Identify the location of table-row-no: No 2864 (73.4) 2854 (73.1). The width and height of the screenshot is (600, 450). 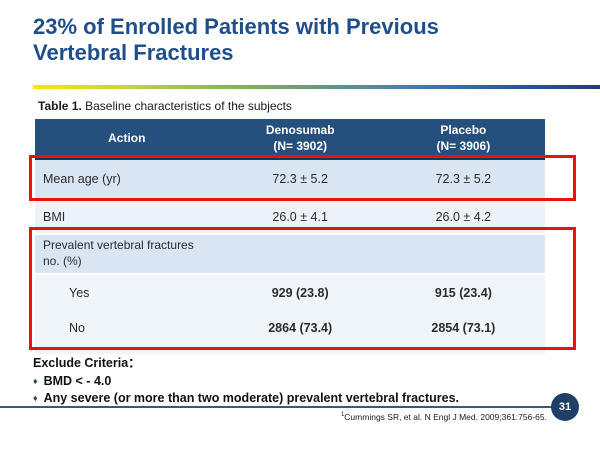
(290, 328).